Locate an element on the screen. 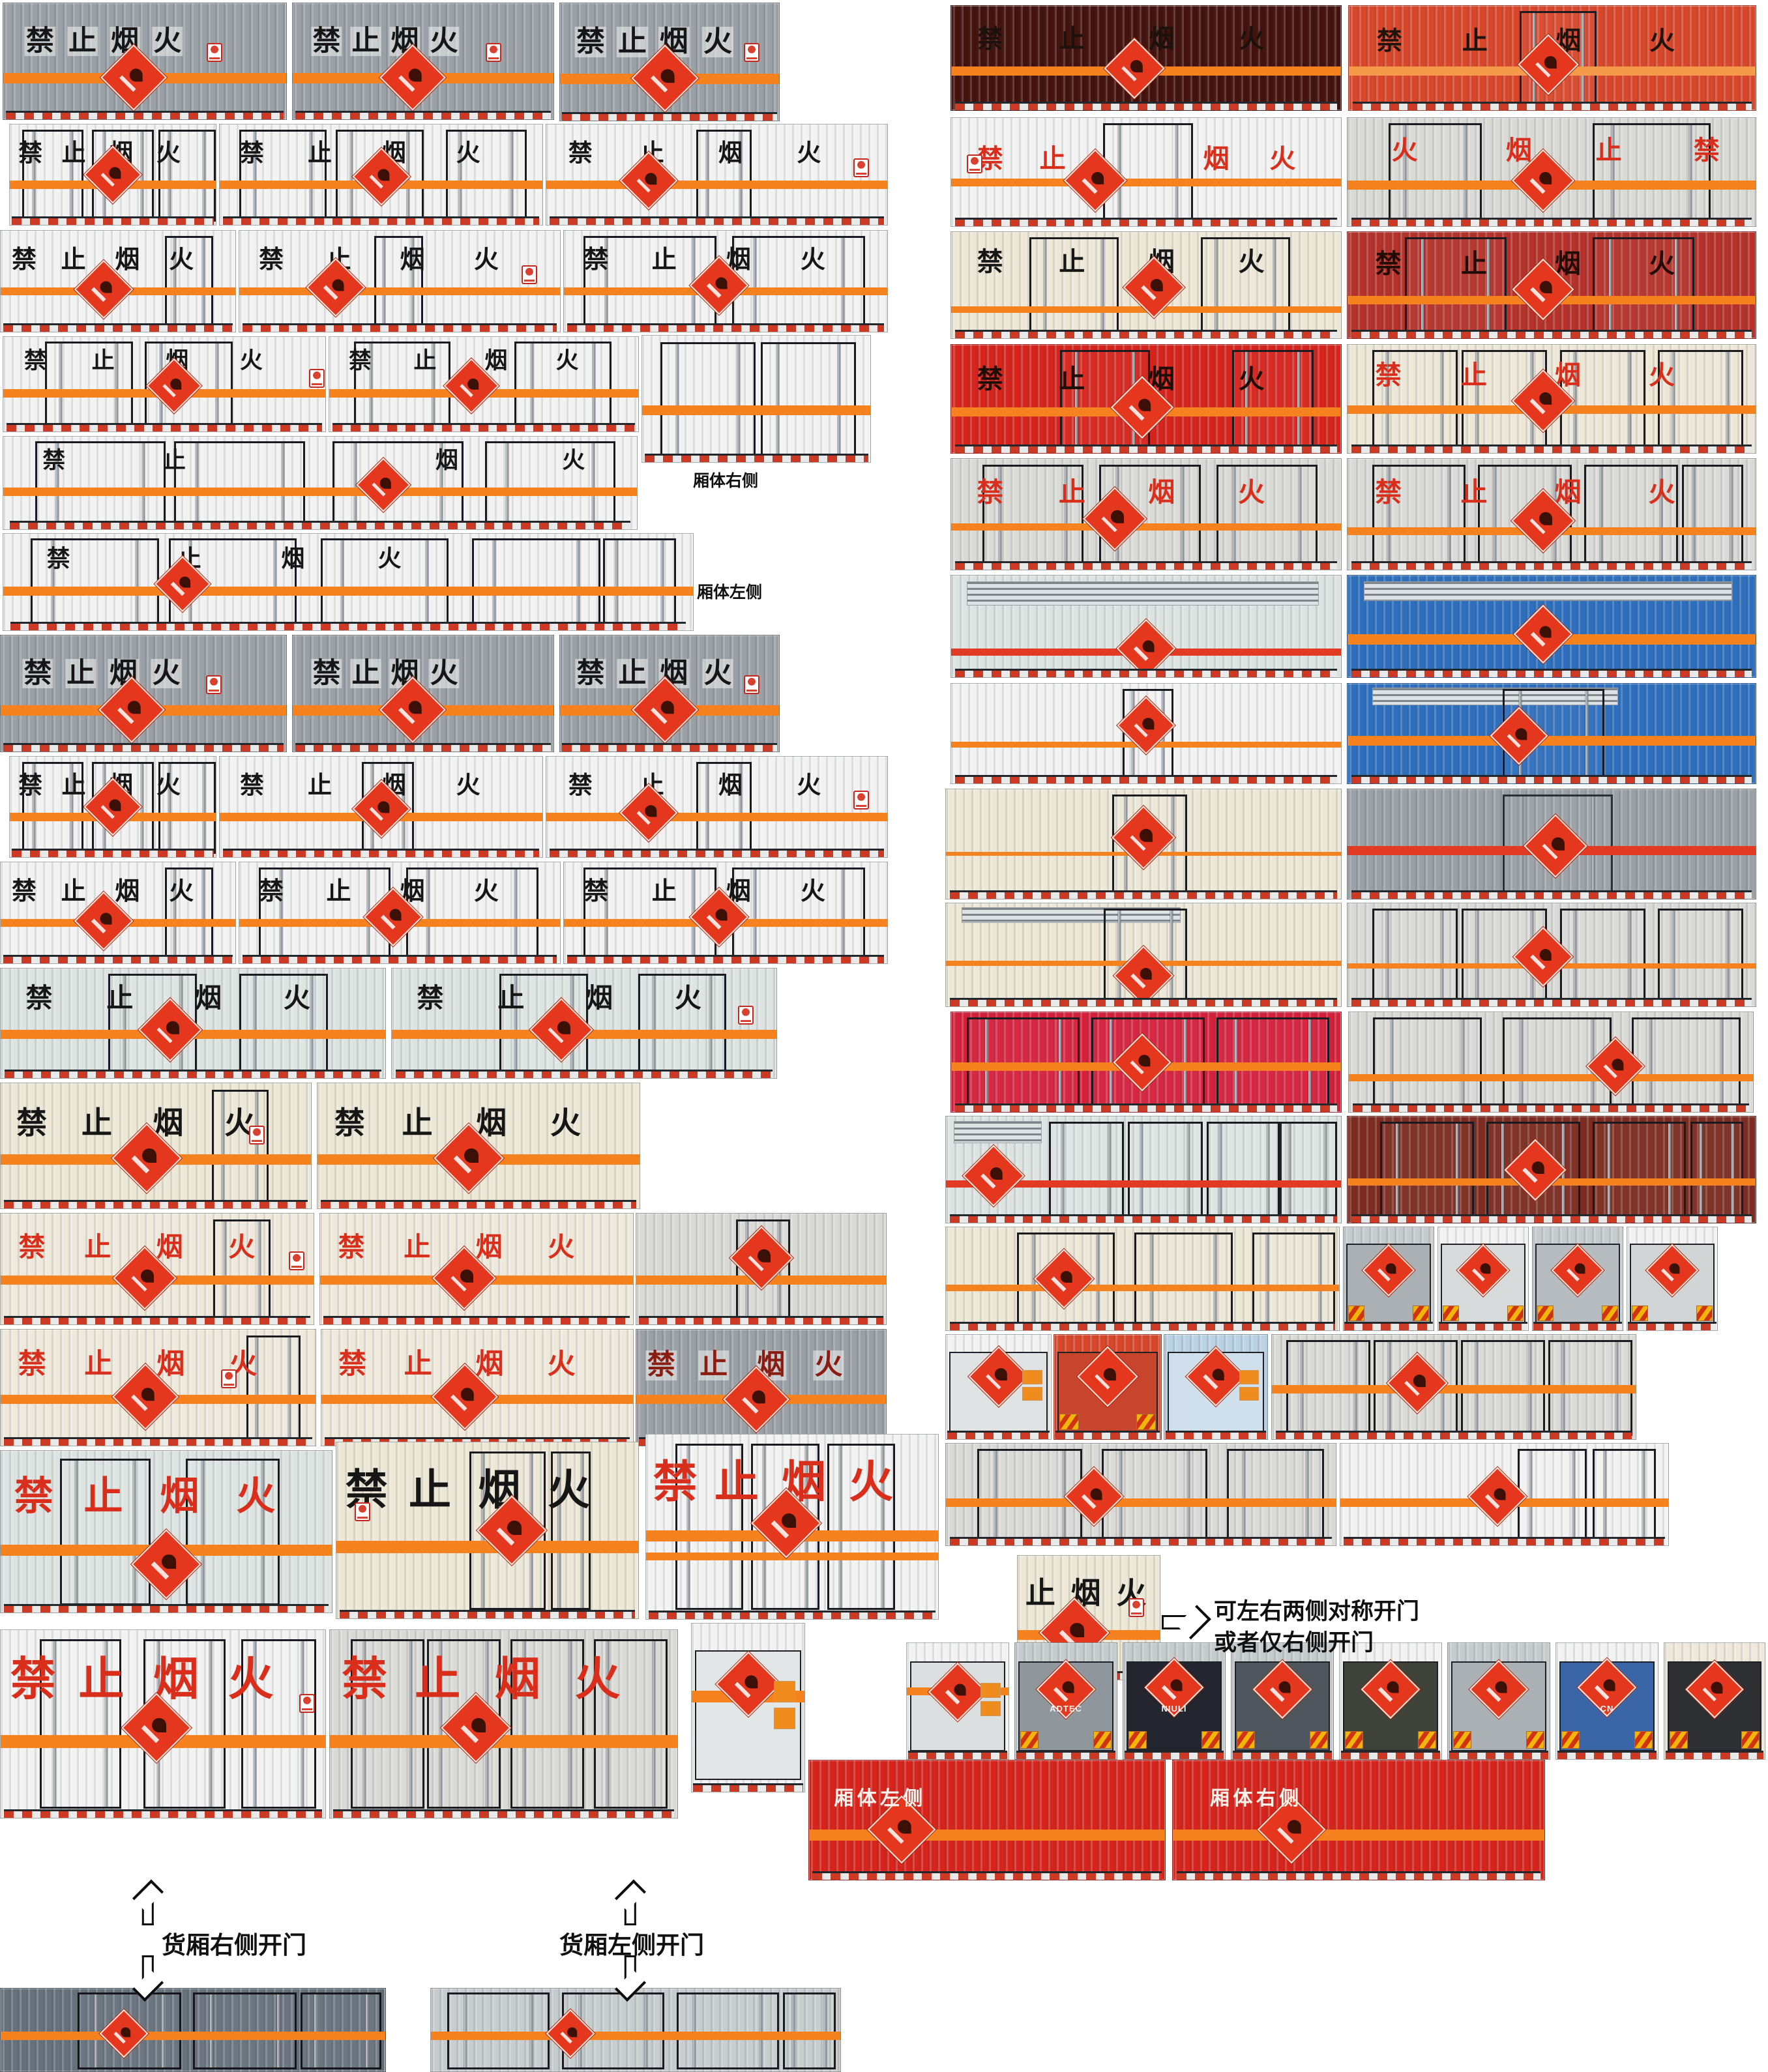 The height and width of the screenshot is (2072, 1768). chevron-sticker-icon is located at coordinates (1029, 1740).